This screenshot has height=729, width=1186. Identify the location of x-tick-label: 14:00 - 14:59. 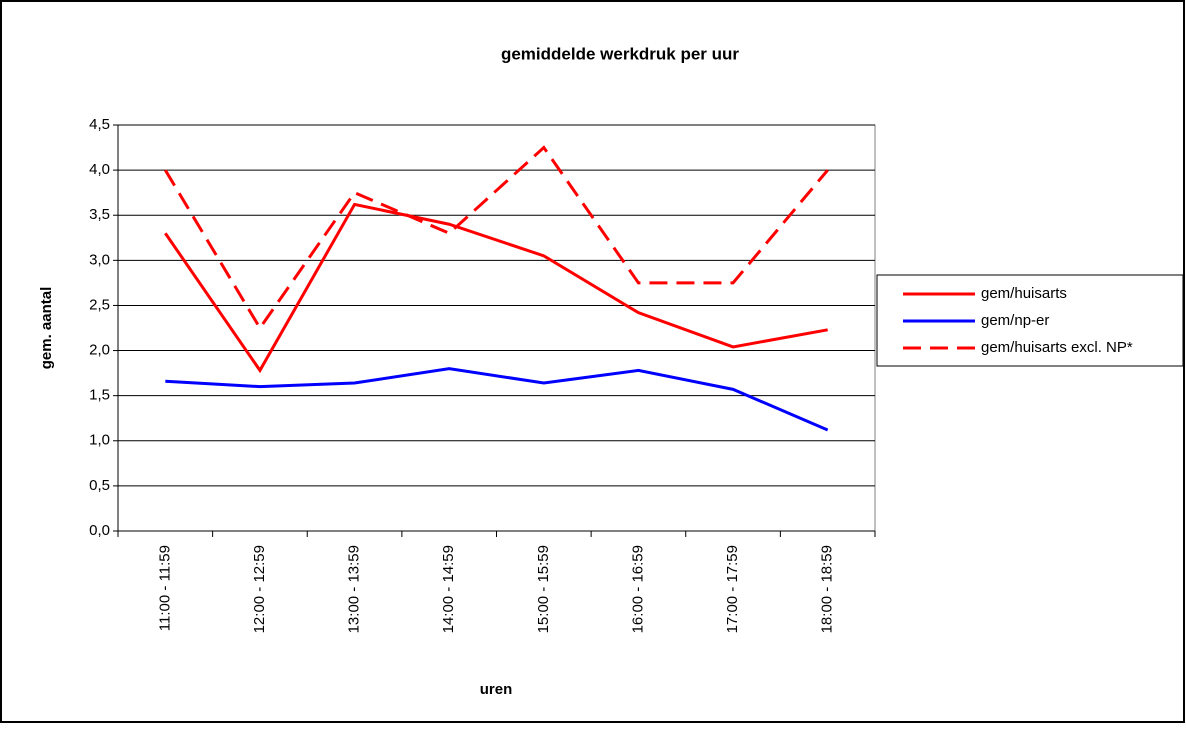
(448, 589).